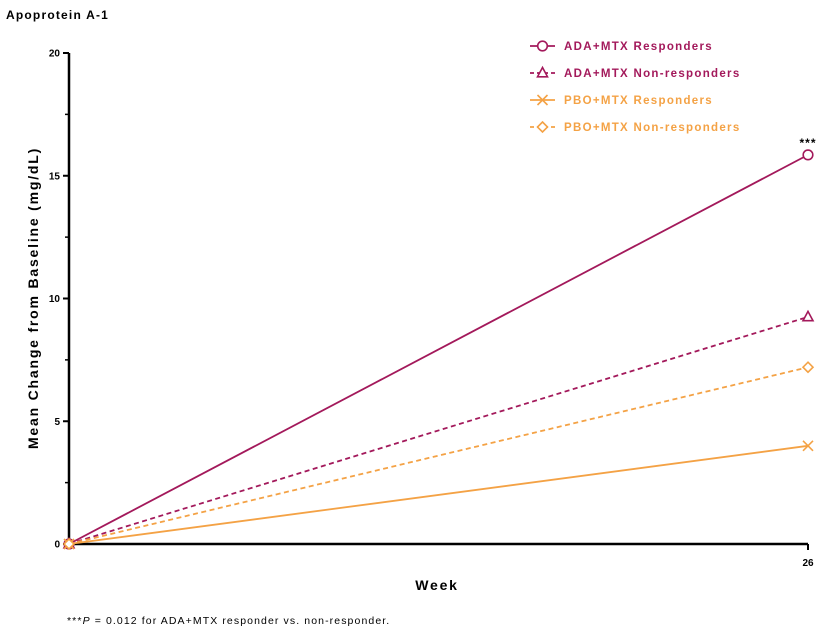  What do you see at coordinates (57, 422) in the screenshot?
I see `y-tick-label-5: 5` at bounding box center [57, 422].